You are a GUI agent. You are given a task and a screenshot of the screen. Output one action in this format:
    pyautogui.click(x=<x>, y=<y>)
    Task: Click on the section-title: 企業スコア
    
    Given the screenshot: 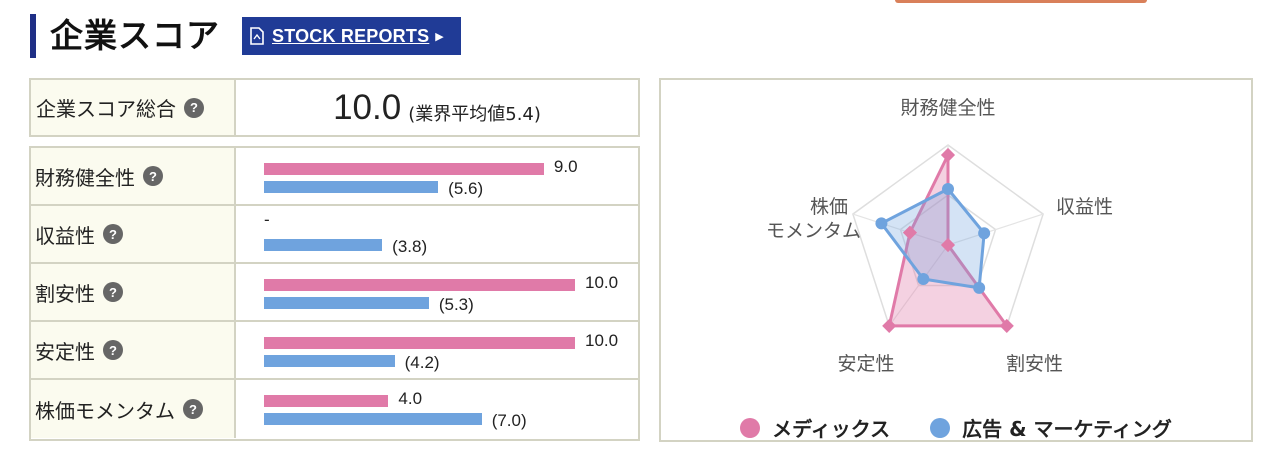 What is the action you would take?
    pyautogui.click(x=135, y=35)
    